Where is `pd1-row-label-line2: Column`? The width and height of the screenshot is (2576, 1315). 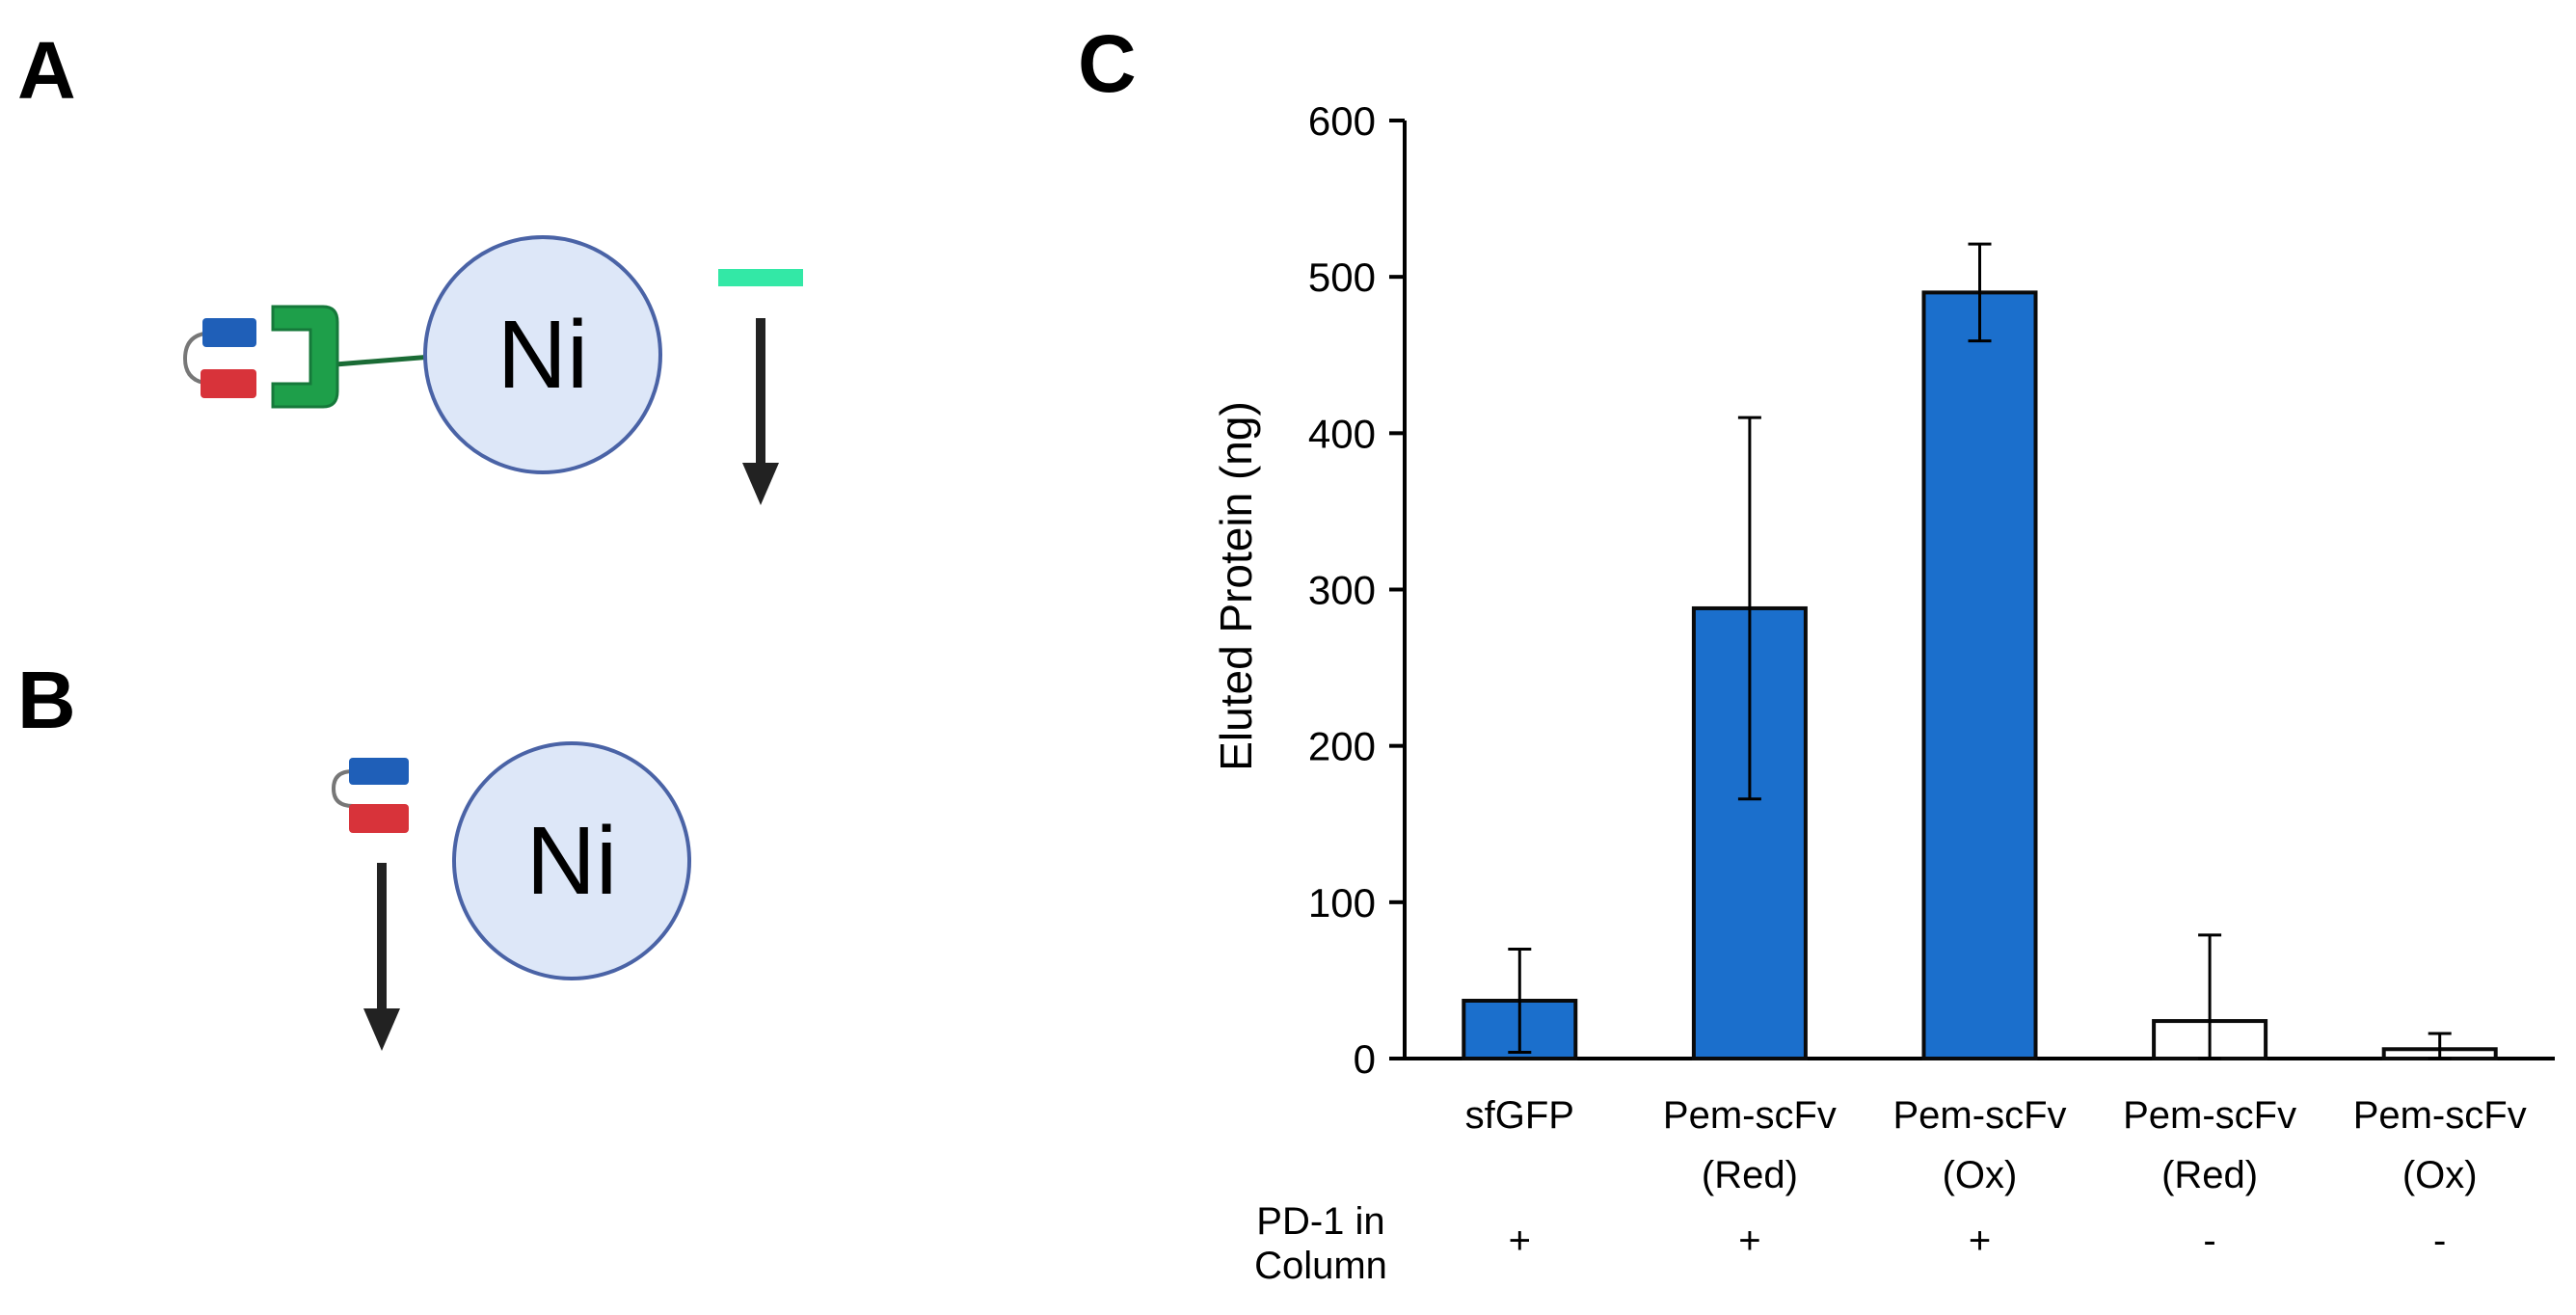 pd1-row-label-line2: Column is located at coordinates (1321, 1266).